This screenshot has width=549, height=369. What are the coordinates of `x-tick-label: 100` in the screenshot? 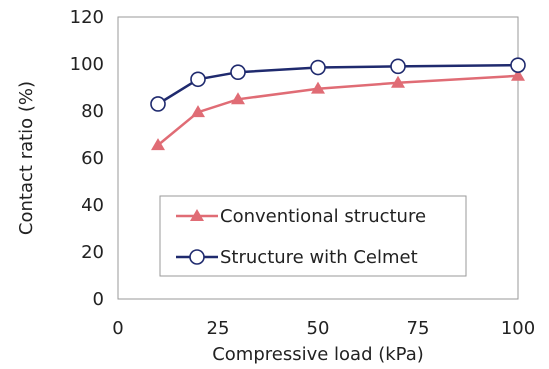 It's located at (518, 328).